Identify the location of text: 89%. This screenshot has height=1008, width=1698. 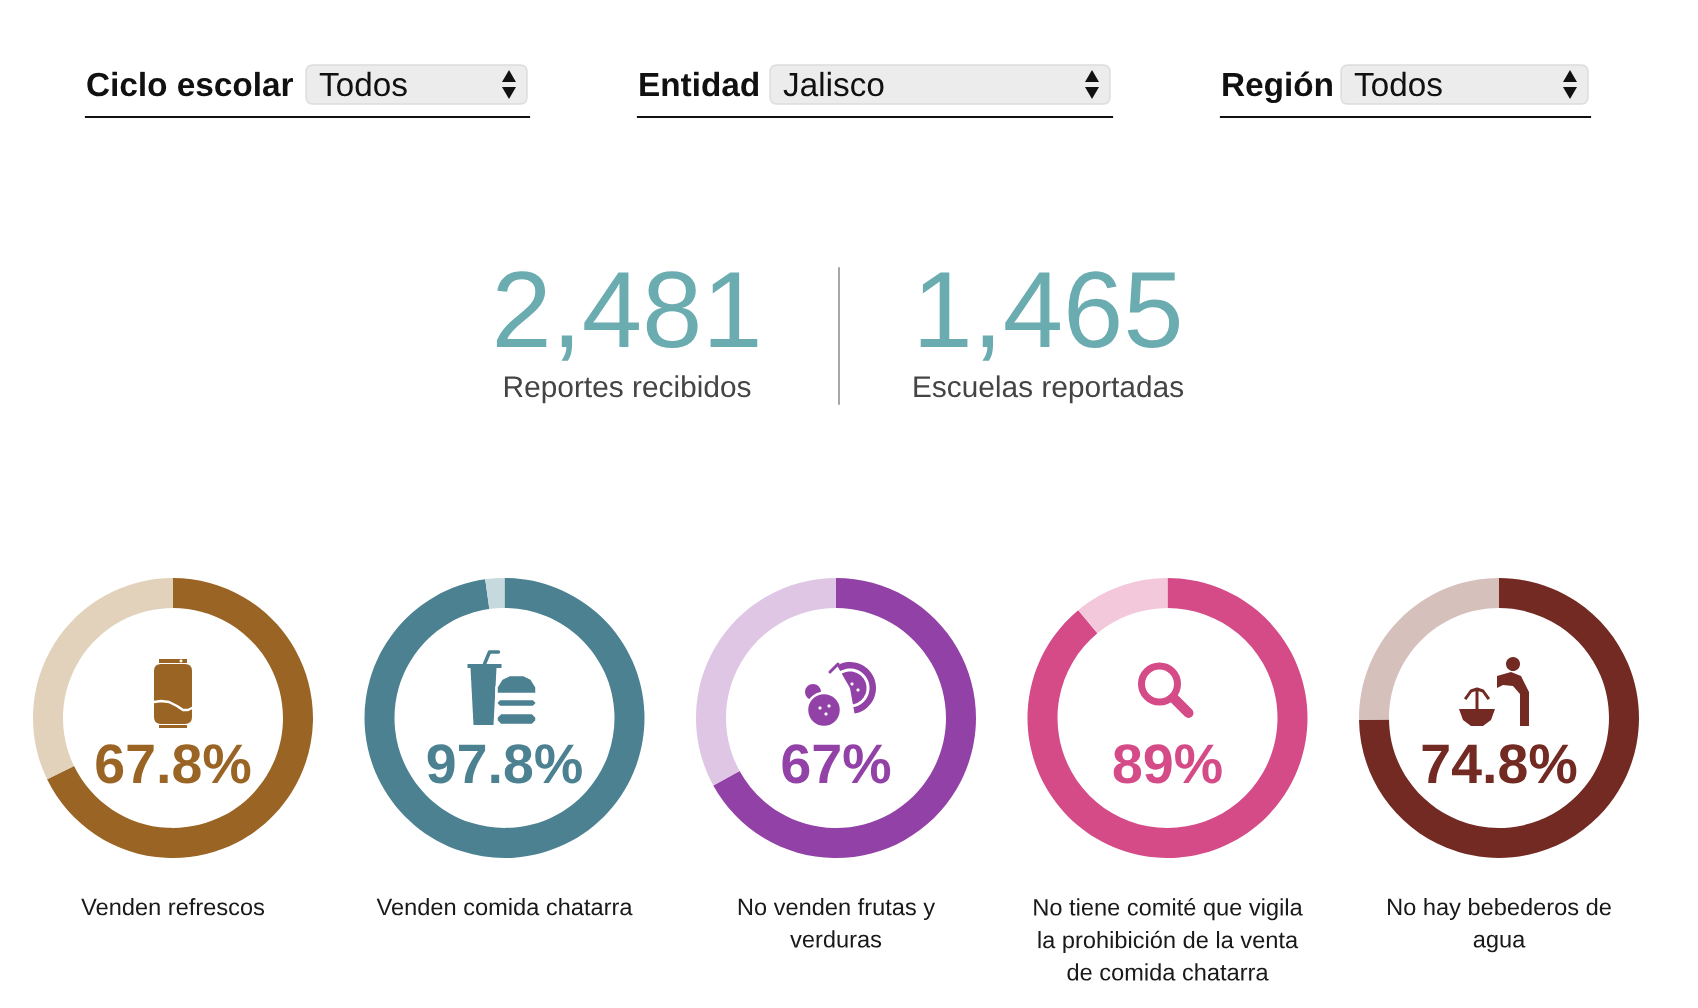
(1167, 764).